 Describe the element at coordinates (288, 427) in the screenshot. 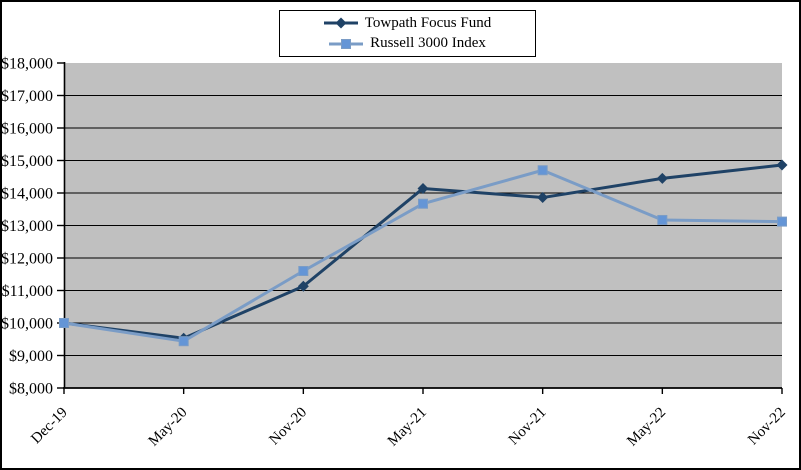

I see `x-tick-label: Nov-20` at that location.